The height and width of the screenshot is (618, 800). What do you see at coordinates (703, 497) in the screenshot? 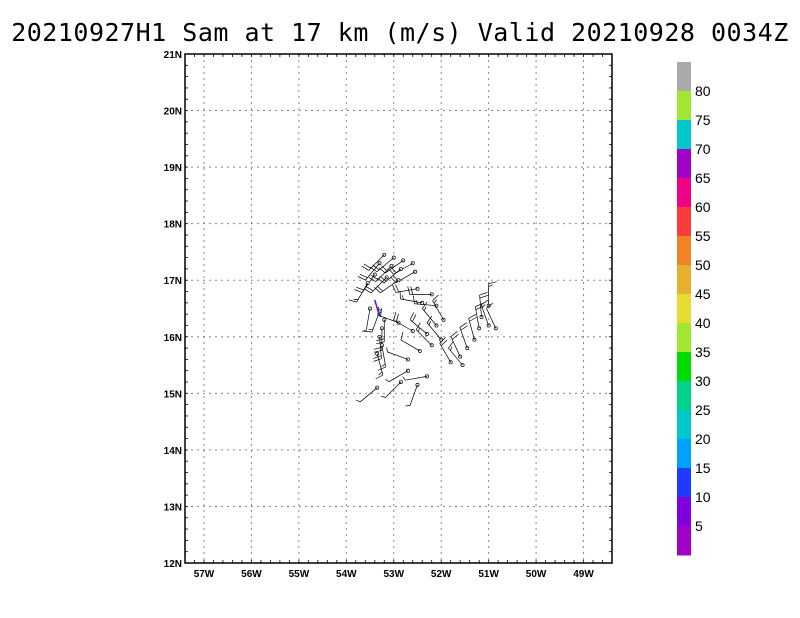
I see `colorbar-label: 10` at bounding box center [703, 497].